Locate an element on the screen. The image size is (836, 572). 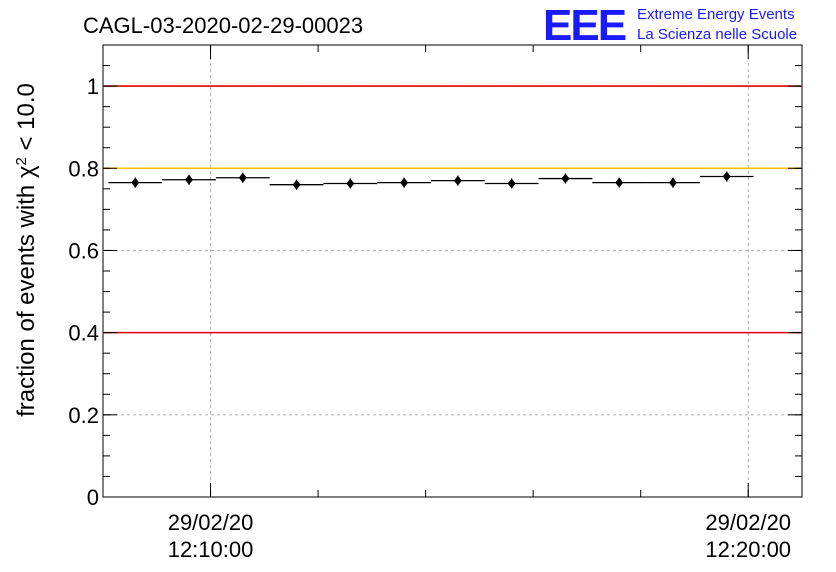
y-tick-label: 0.6 is located at coordinates (83, 250).